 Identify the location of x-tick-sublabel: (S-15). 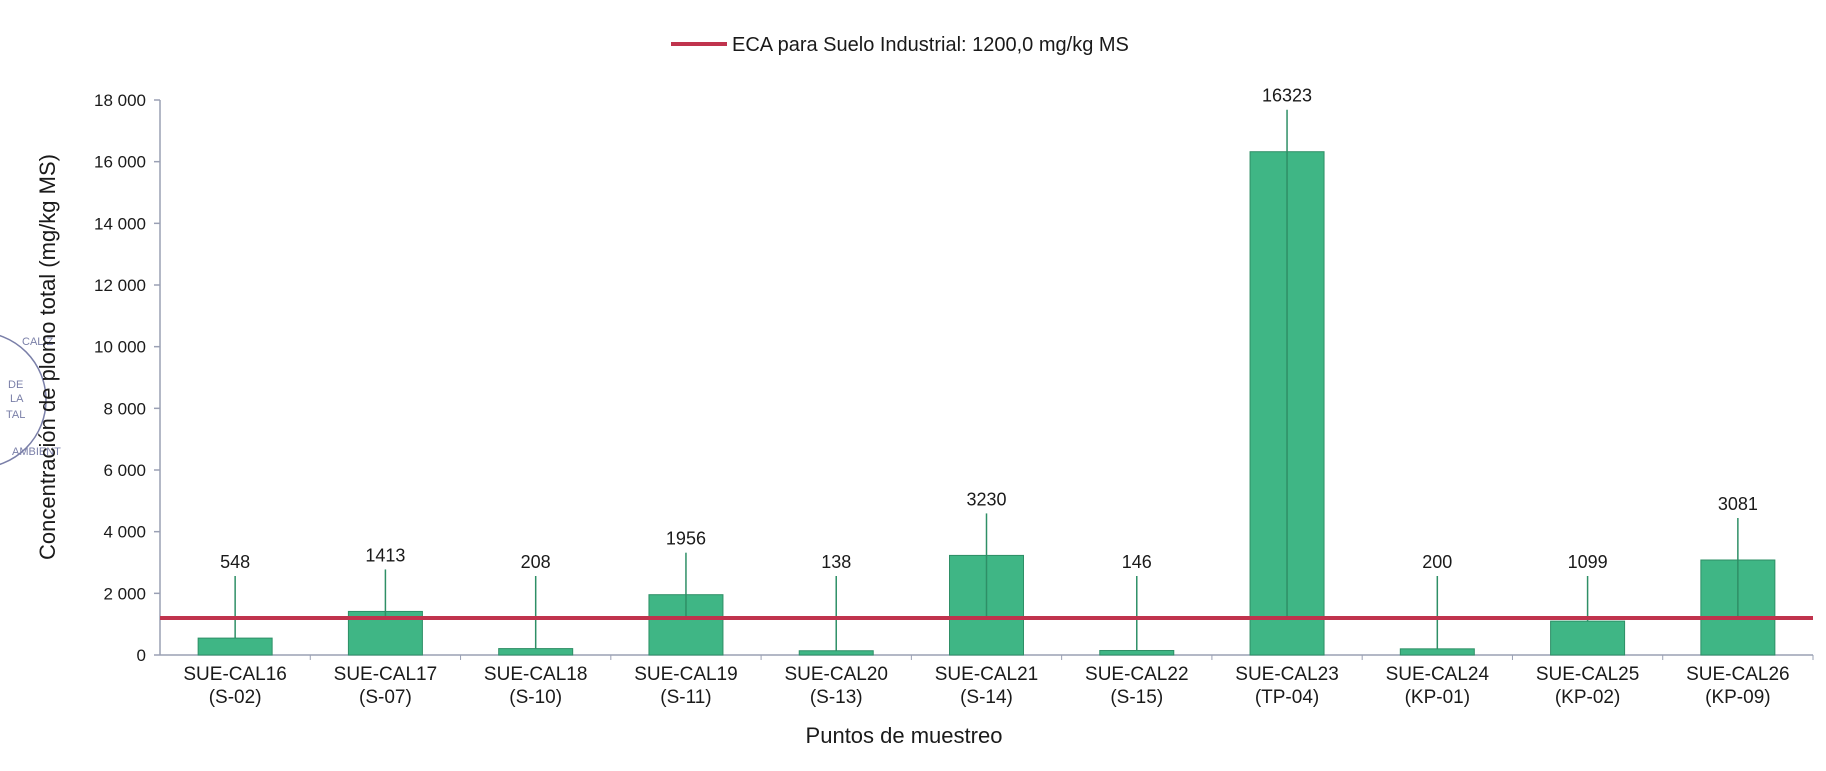
(1136, 697).